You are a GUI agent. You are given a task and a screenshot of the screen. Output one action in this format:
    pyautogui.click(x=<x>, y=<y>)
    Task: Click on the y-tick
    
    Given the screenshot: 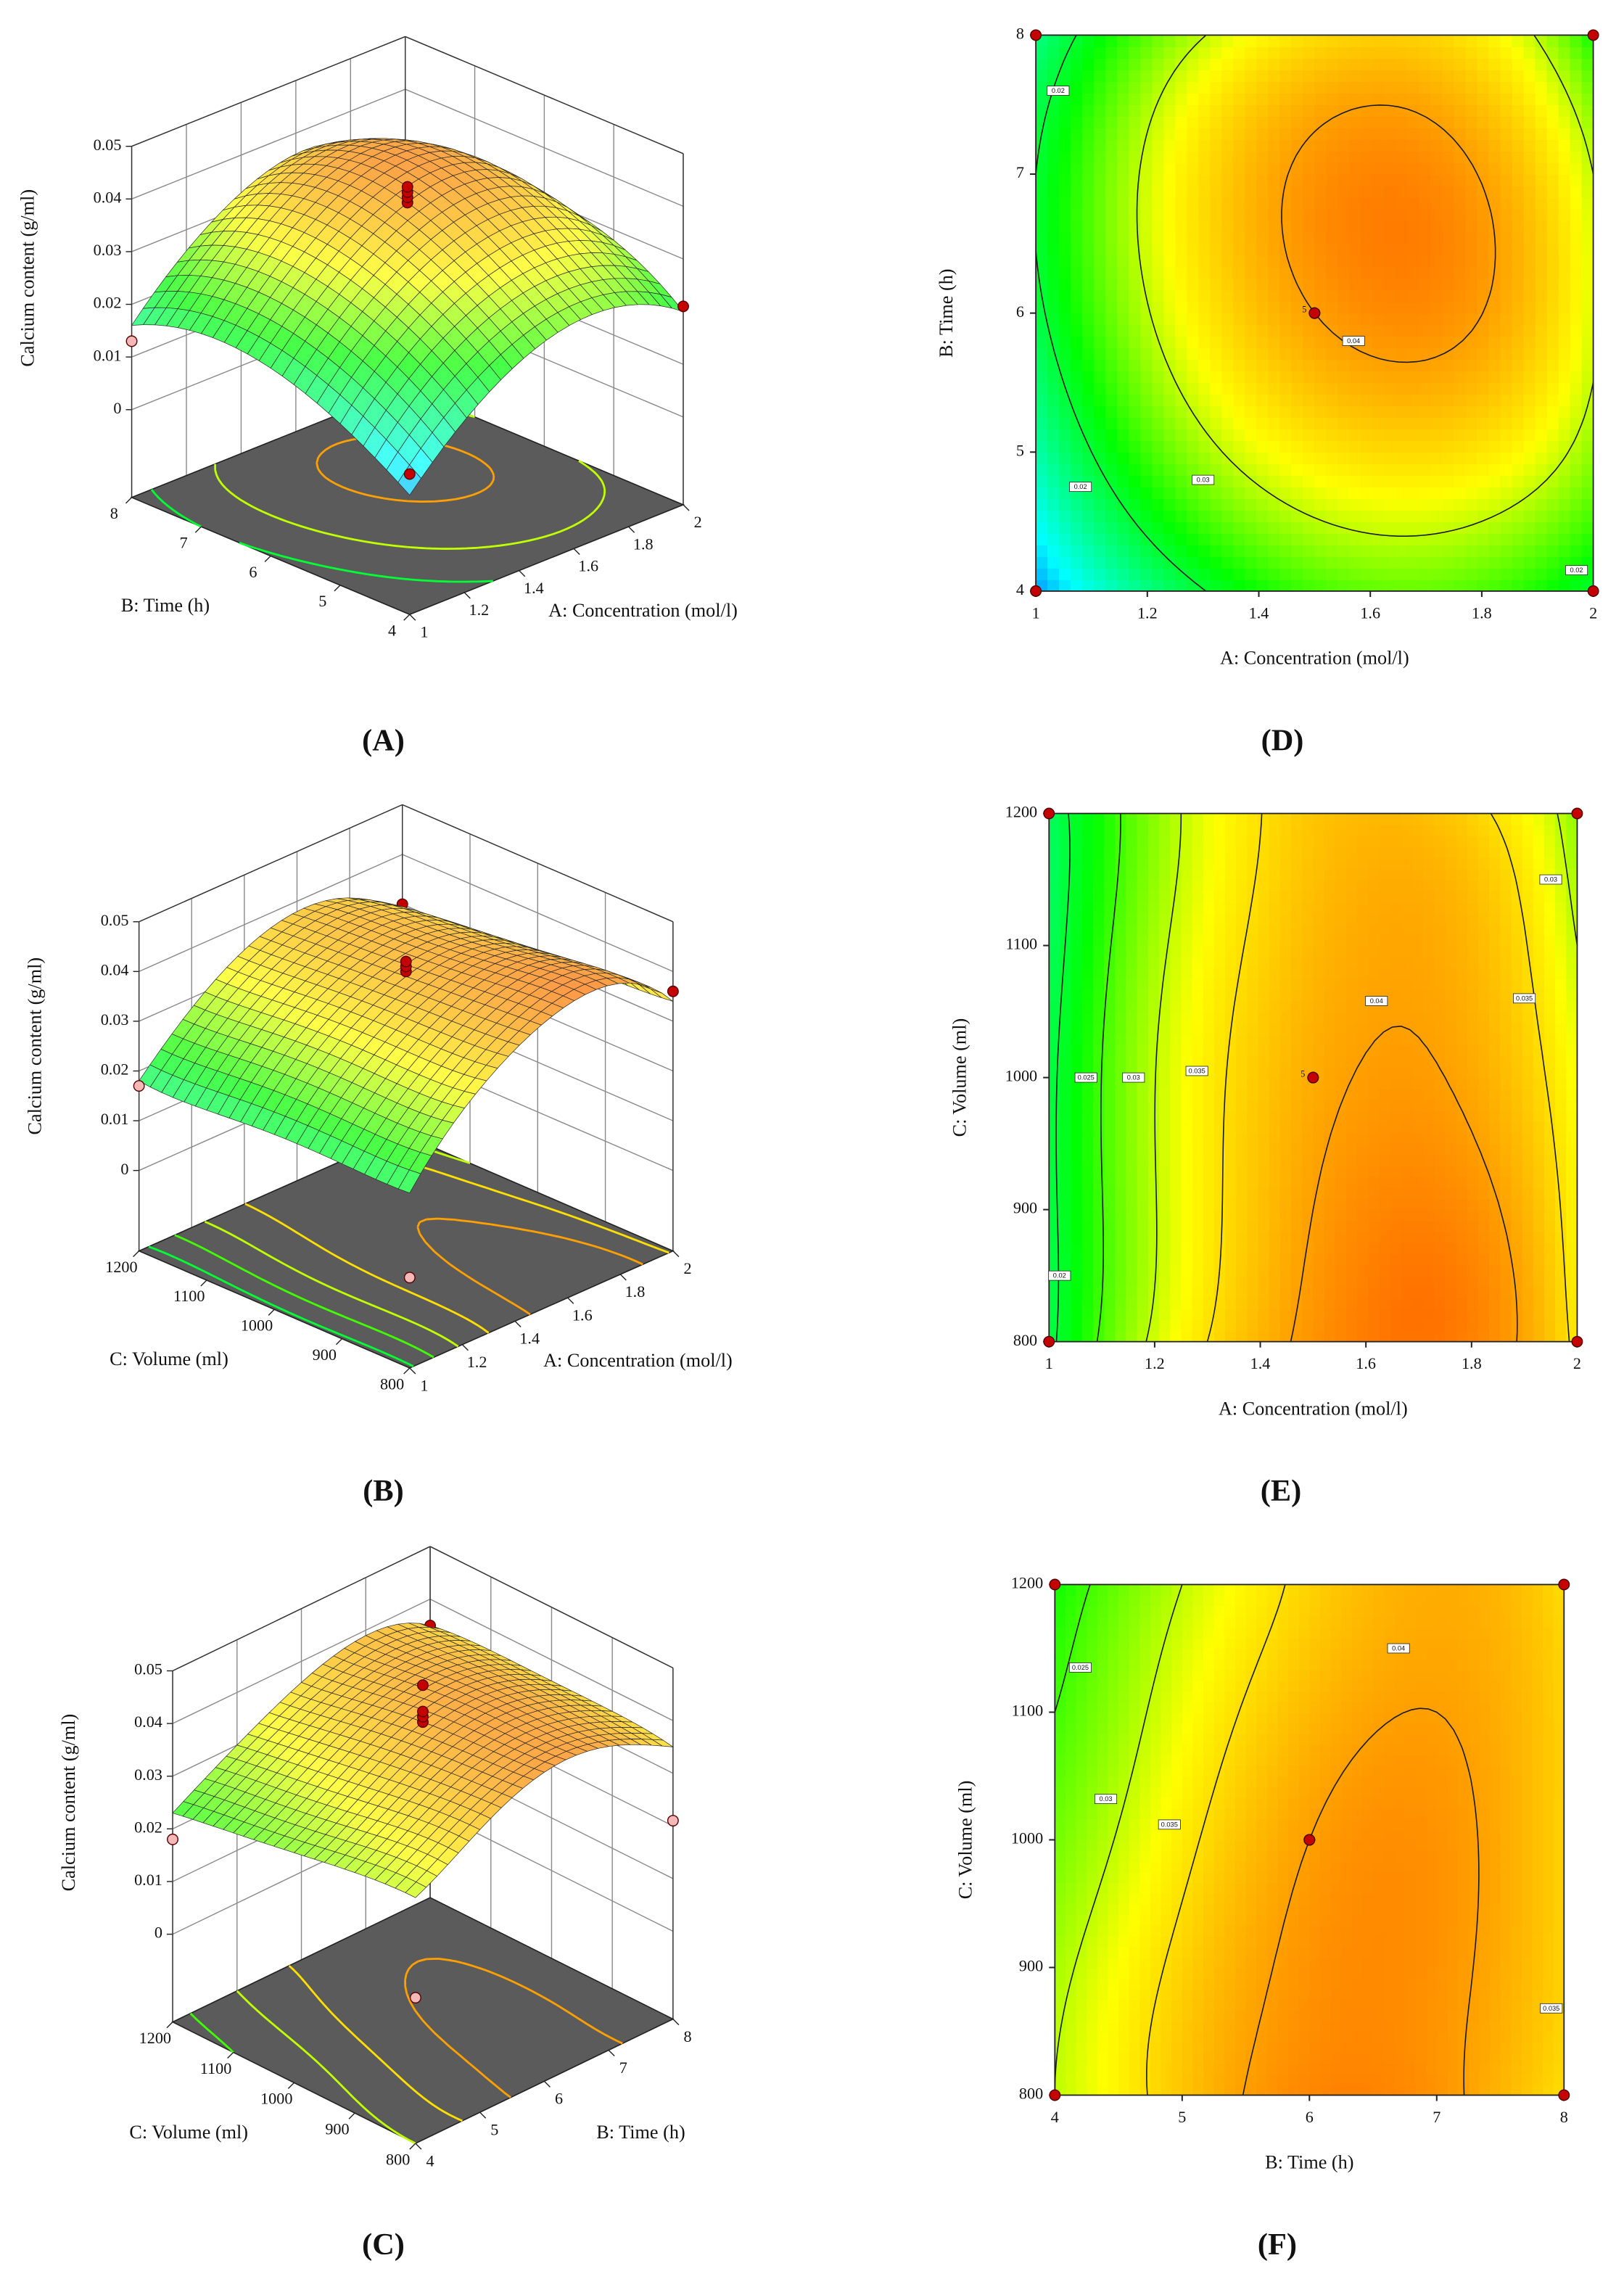 What is the action you would take?
    pyautogui.click(x=413, y=2146)
    